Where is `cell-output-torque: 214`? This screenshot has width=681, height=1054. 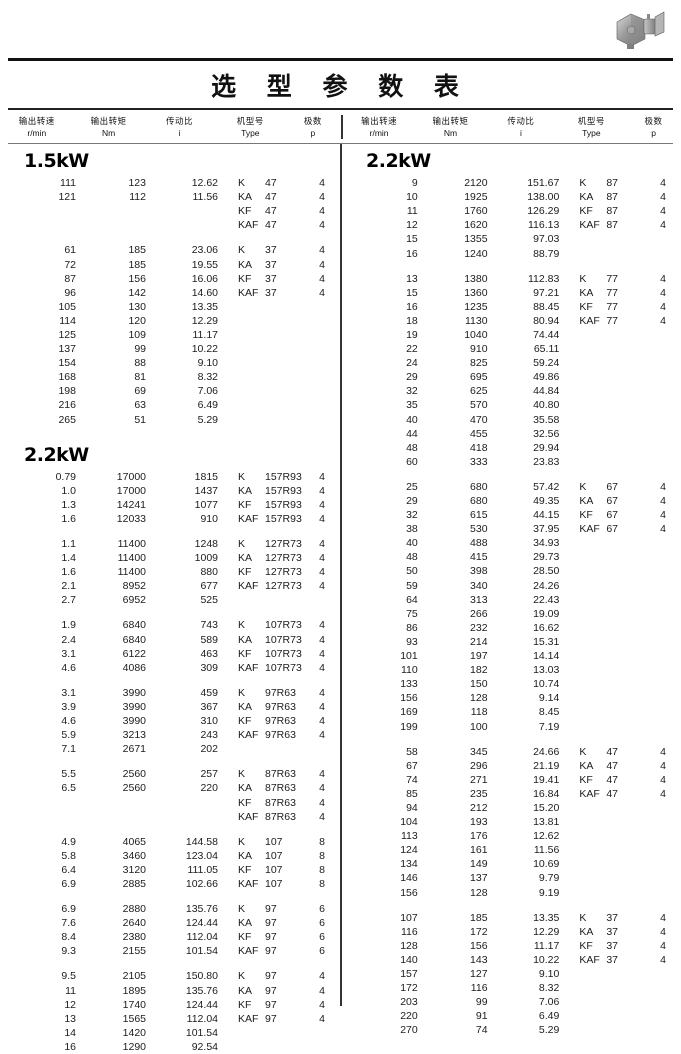
cell-output-torque: 214 is located at coordinates (464, 642).